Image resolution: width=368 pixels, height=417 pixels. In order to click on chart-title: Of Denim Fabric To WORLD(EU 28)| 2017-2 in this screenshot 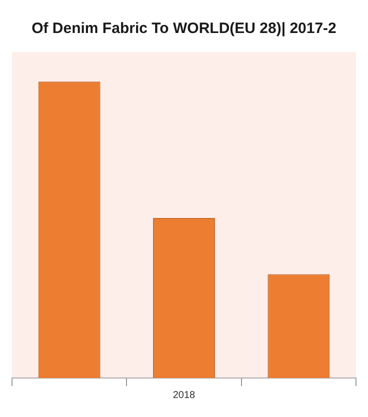, I will do `click(184, 29)`.